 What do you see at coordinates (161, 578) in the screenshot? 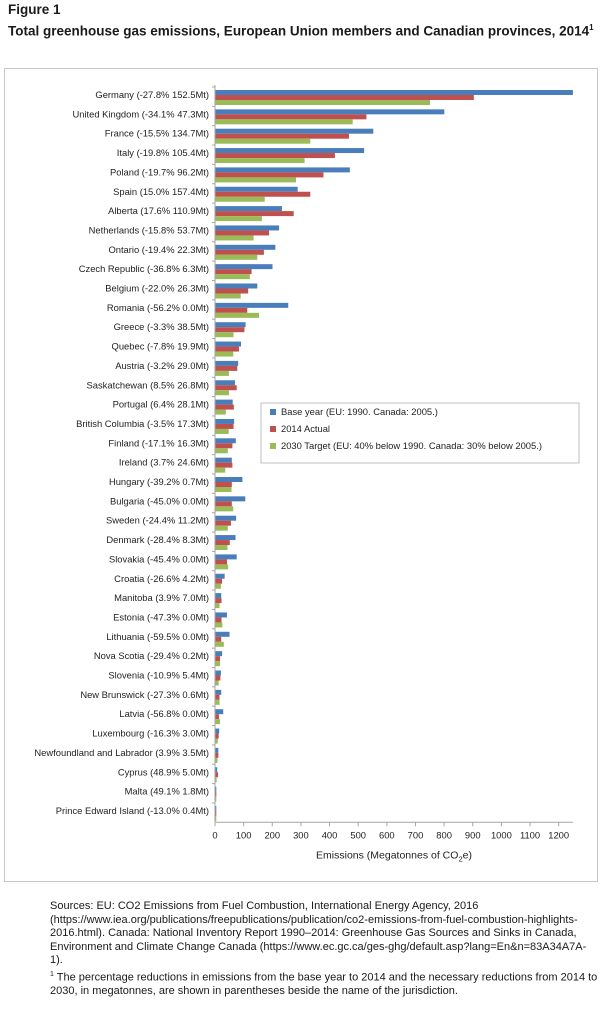
I see `category-label: Croatia (-26.6% 4.2Mt)` at bounding box center [161, 578].